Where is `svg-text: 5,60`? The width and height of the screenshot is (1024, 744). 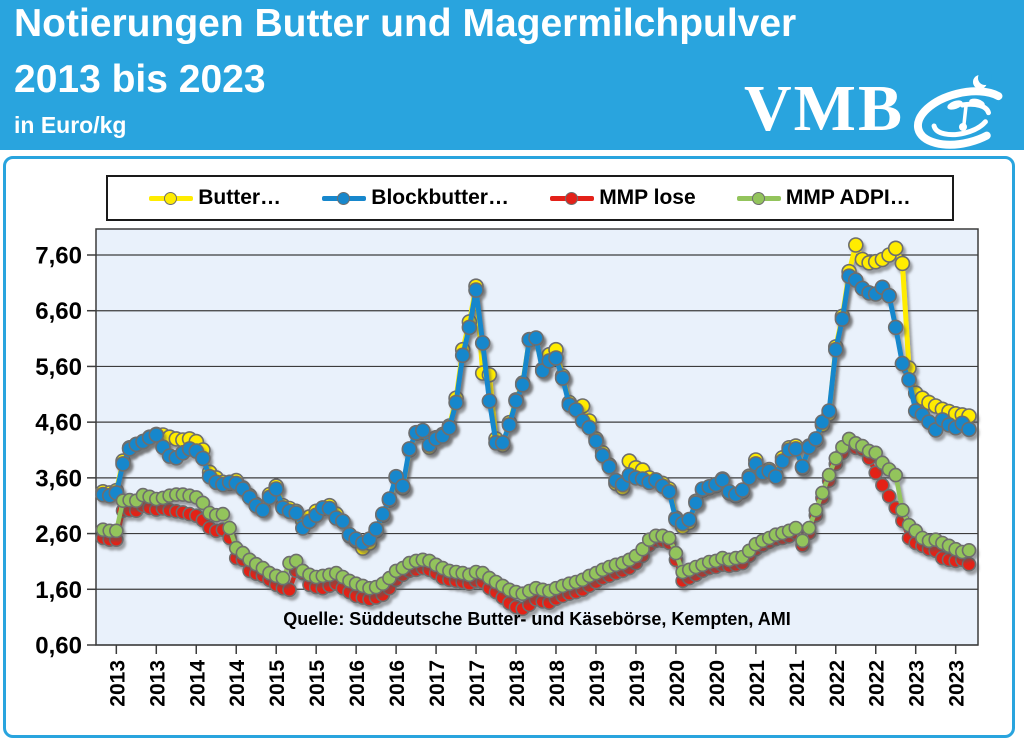 svg-text: 5,60 is located at coordinates (58, 367).